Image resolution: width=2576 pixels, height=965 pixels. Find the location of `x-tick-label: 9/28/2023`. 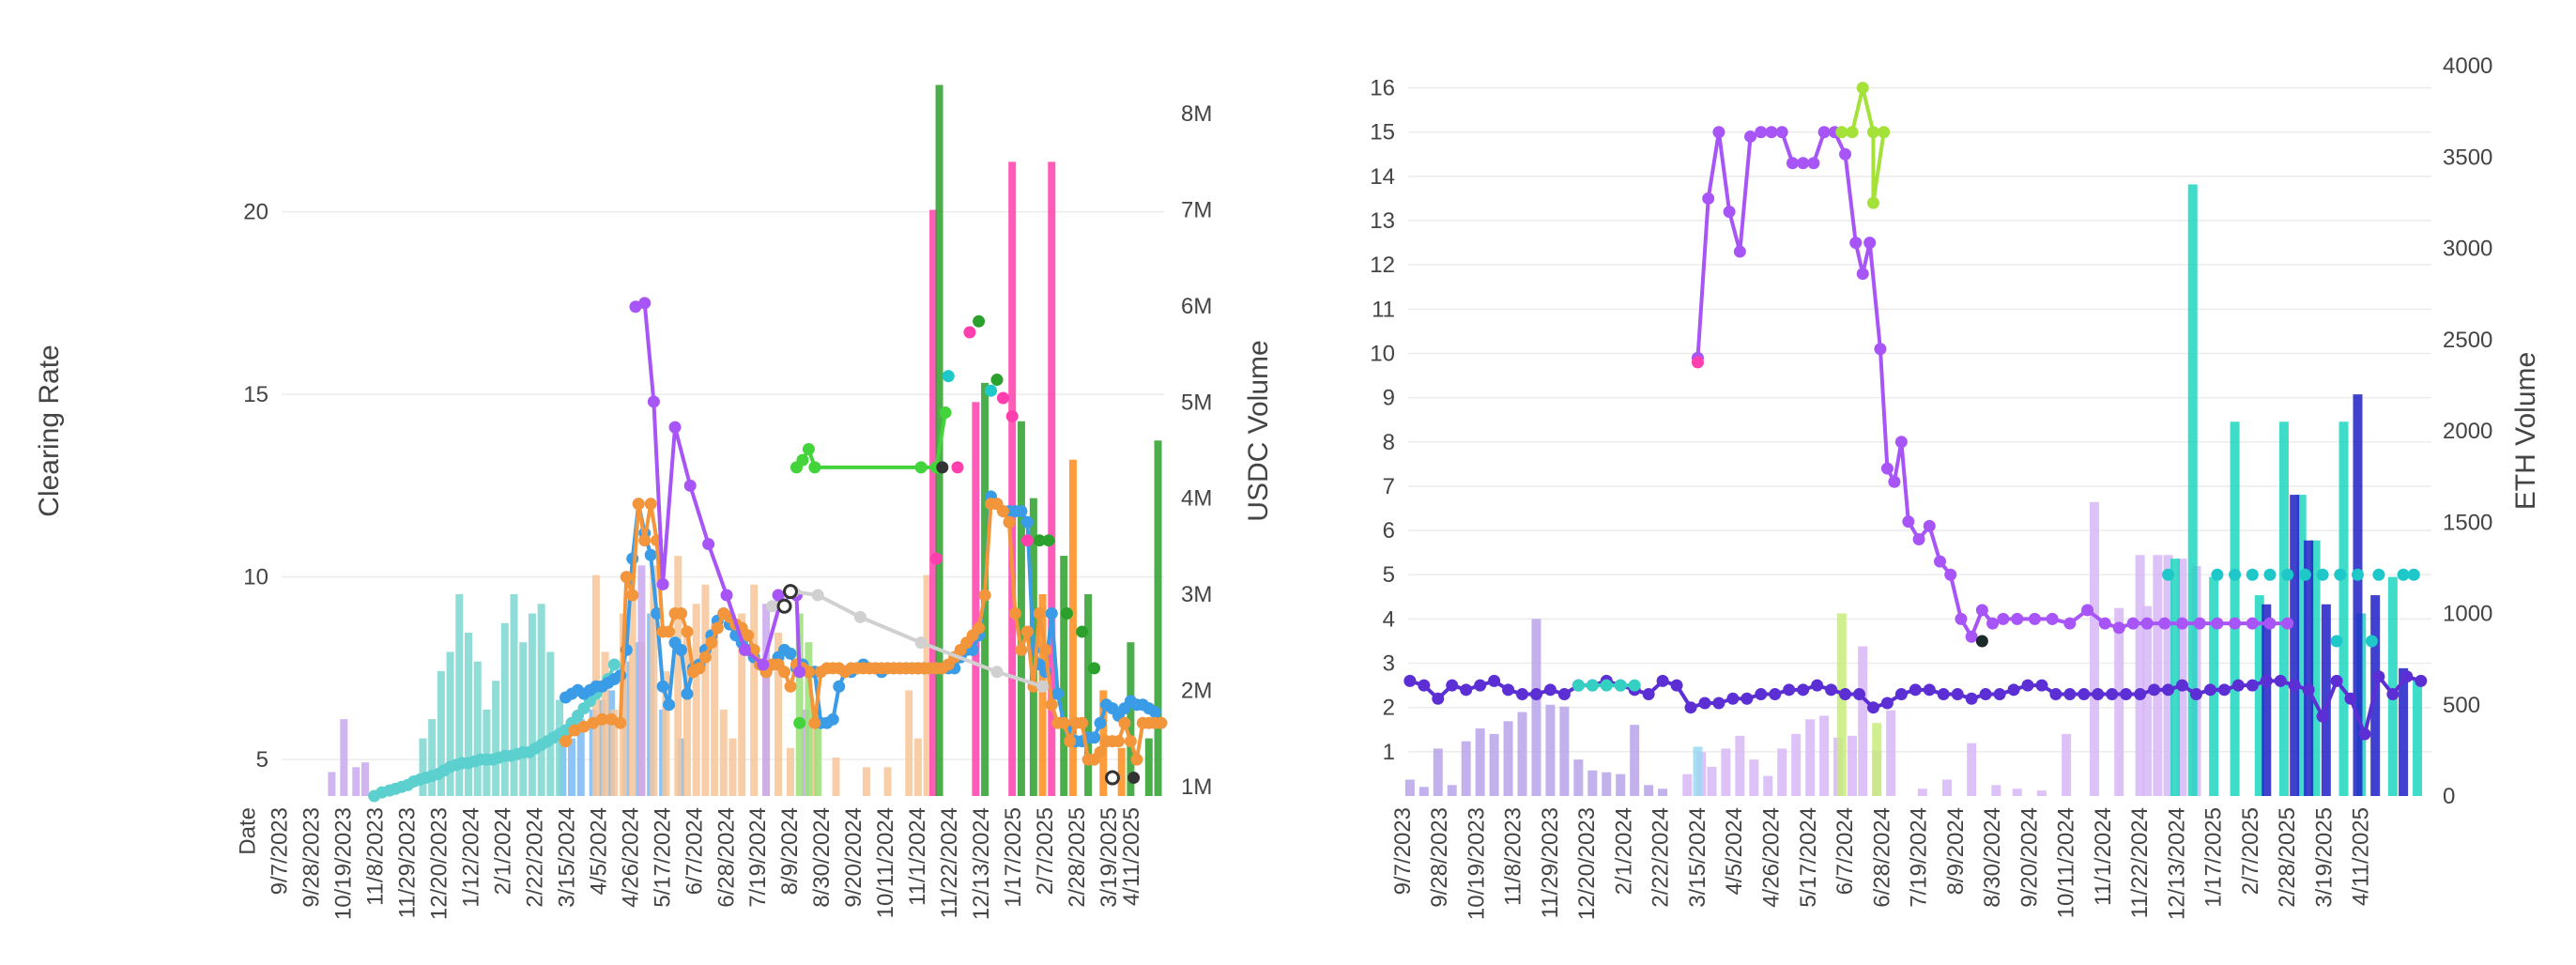

x-tick-label: 9/28/2023 is located at coordinates (312, 857).